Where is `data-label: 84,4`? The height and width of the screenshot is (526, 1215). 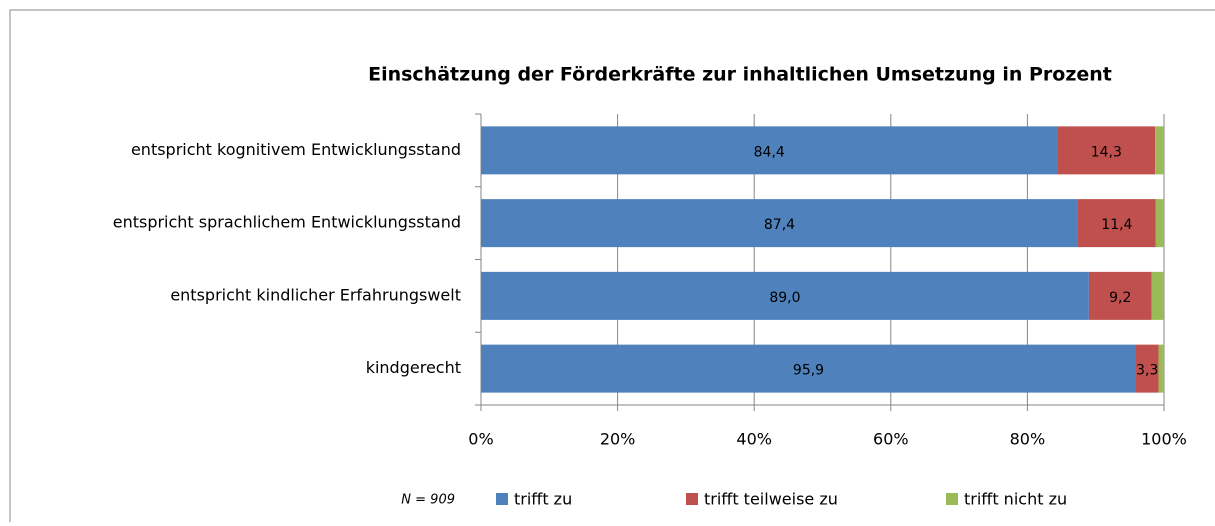
data-label: 84,4 is located at coordinates (769, 152).